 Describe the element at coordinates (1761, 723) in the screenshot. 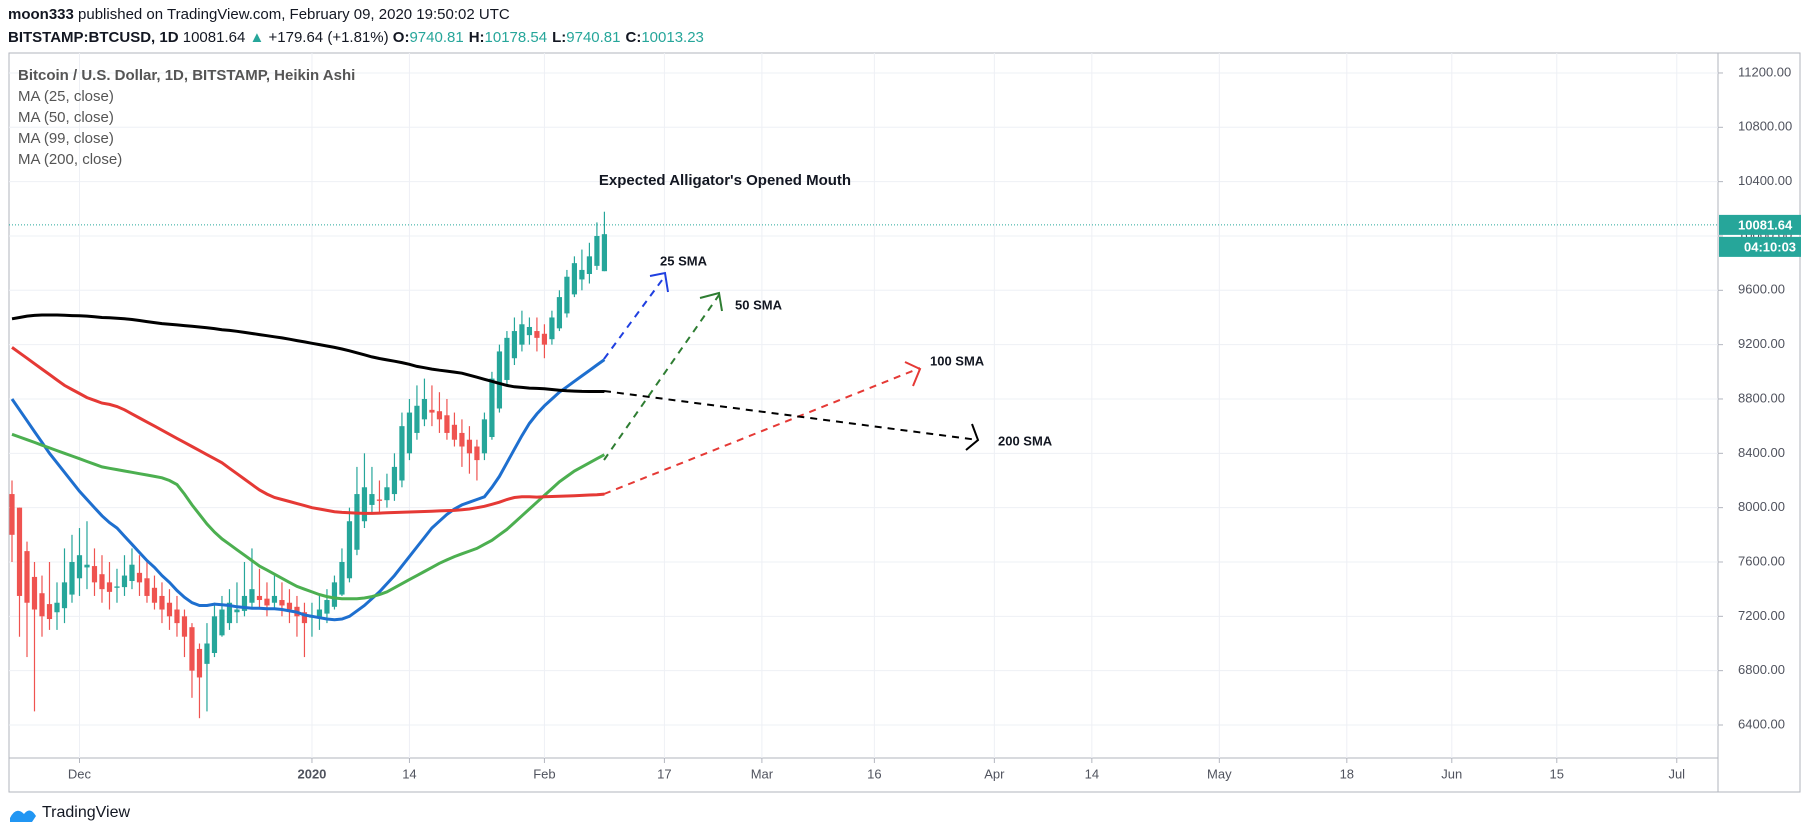

I see `y-tick-label: 6400.00` at that location.